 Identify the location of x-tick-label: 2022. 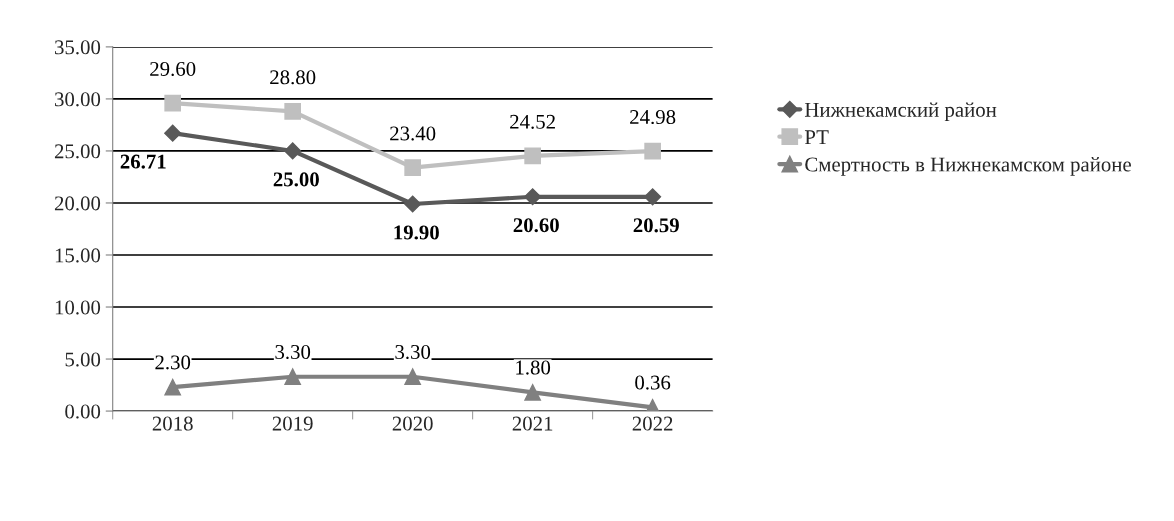
(652, 423).